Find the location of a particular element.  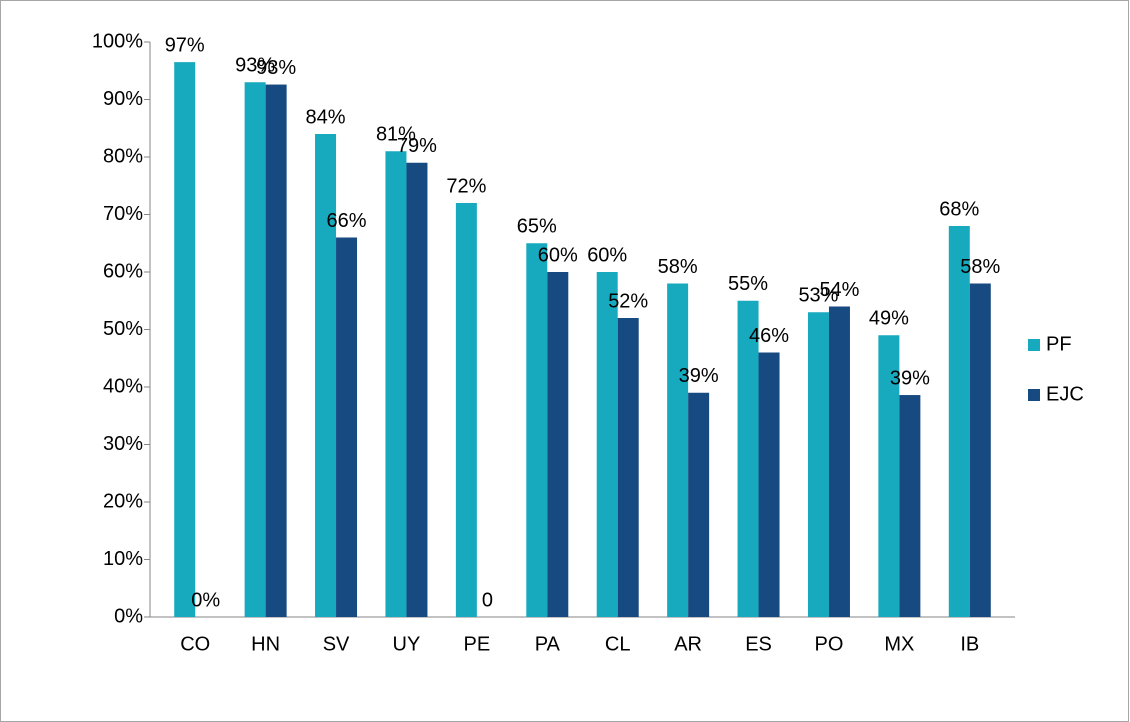

y-tick-label: 80% is located at coordinates (123, 156).